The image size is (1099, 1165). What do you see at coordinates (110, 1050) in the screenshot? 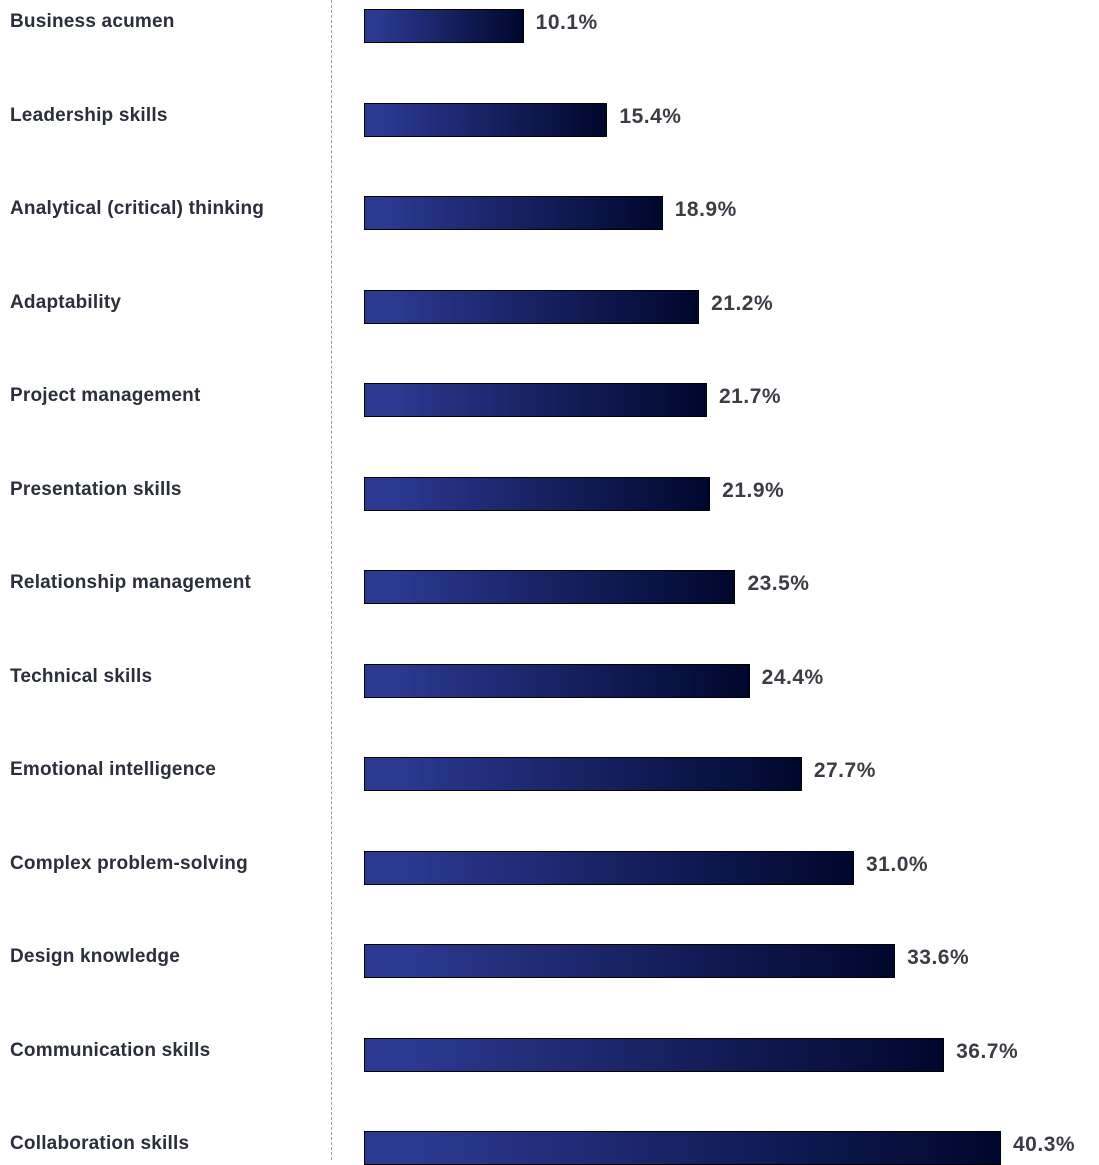
I see `category-label: Communication skills` at bounding box center [110, 1050].